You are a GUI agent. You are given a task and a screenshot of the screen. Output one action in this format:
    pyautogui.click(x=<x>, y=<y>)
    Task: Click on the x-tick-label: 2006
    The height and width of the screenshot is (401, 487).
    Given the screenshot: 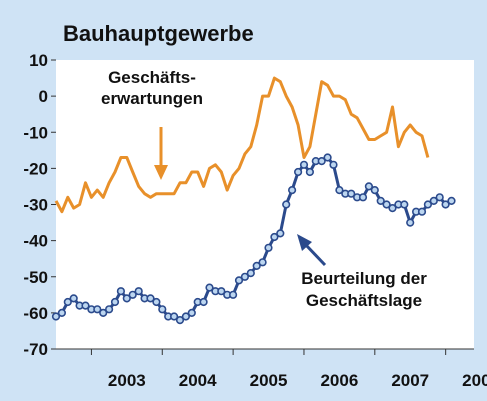 What is the action you would take?
    pyautogui.click(x=339, y=380)
    